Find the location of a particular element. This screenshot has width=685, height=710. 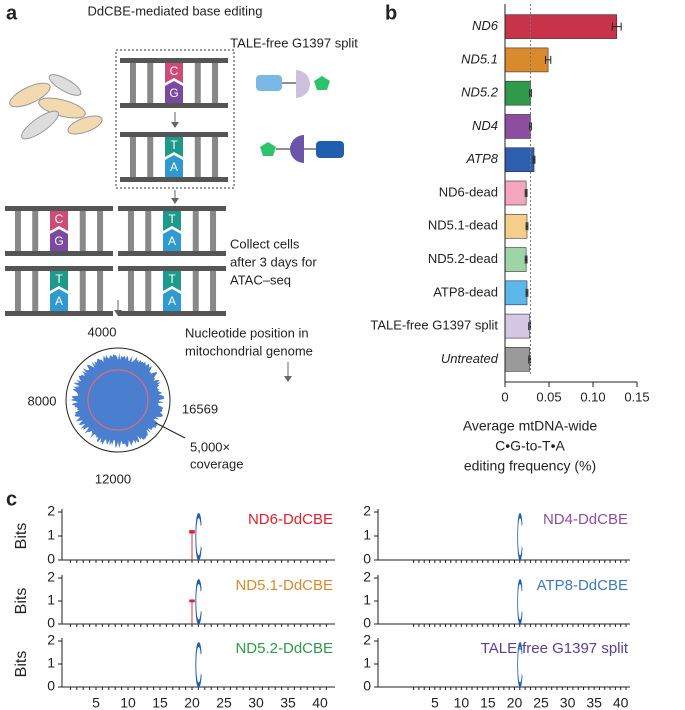

category-label: ATP8-dead is located at coordinates (465, 291).